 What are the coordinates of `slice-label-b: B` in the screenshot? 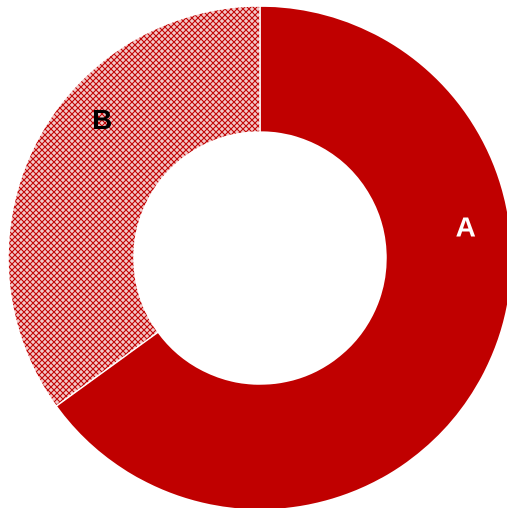 It's located at (102, 119).